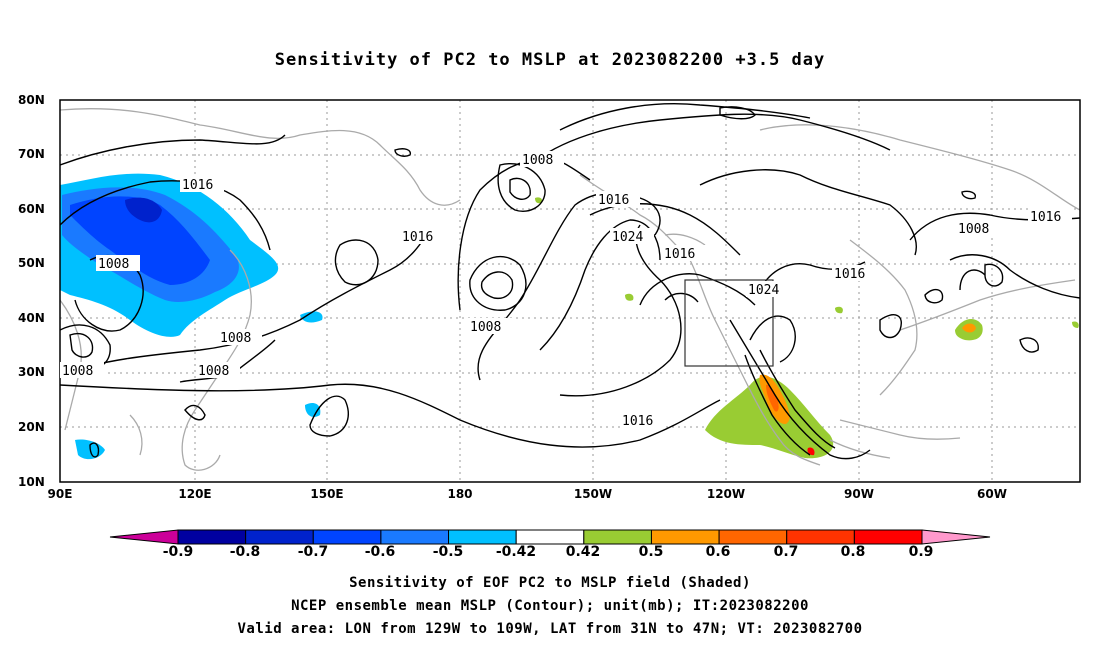  Describe the element at coordinates (448, 552) in the screenshot. I see `colorbar-label: -0.5` at that location.